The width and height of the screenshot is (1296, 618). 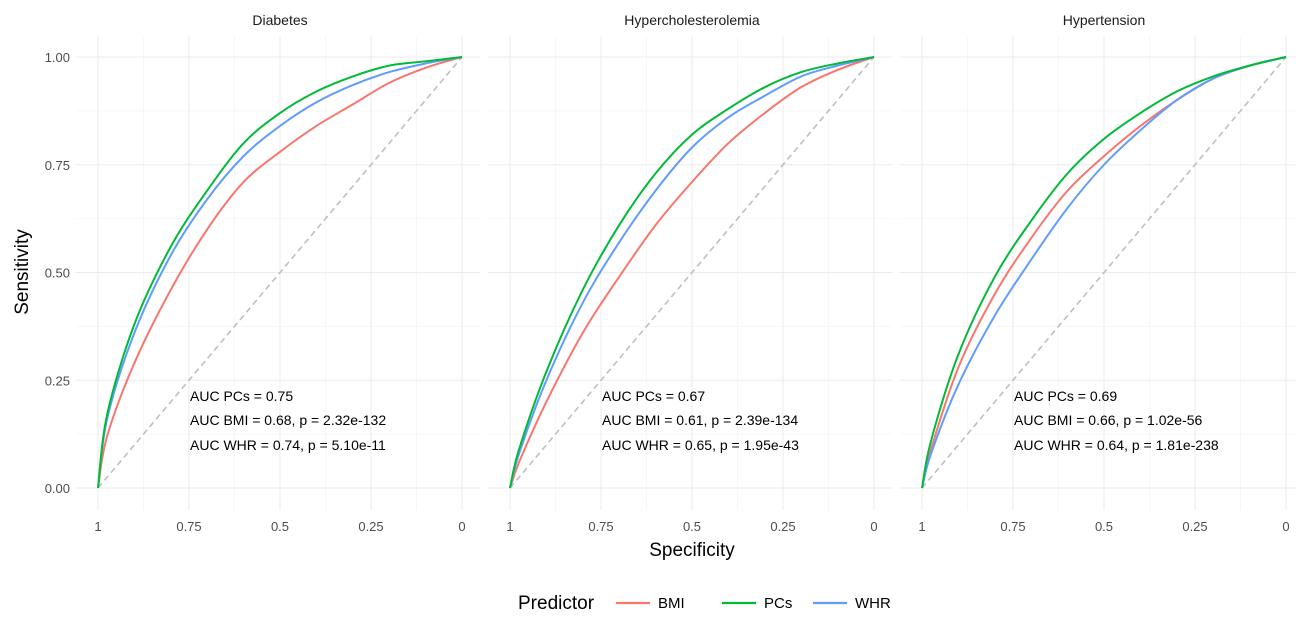 What do you see at coordinates (873, 603) in the screenshot?
I see `legend-label-whr: WHR` at bounding box center [873, 603].